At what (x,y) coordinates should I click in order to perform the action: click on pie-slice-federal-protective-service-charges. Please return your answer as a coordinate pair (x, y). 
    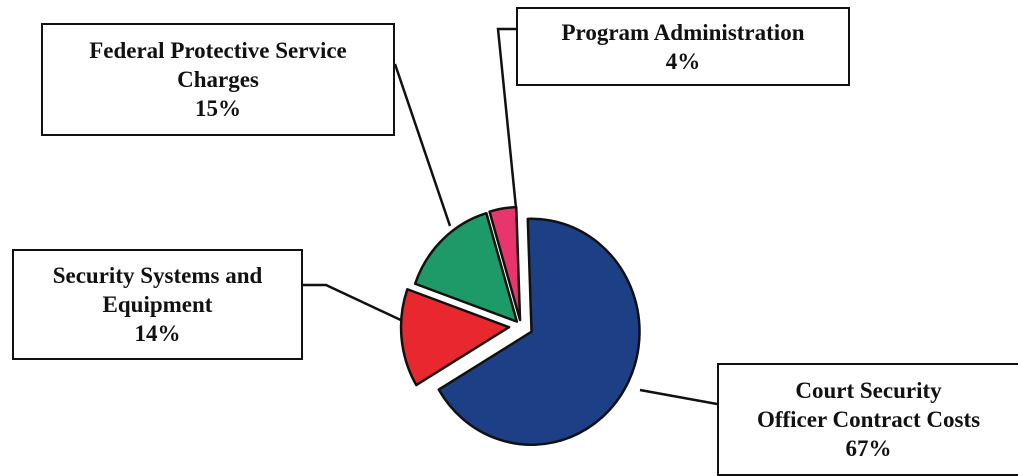
    Looking at the image, I should click on (466, 267).